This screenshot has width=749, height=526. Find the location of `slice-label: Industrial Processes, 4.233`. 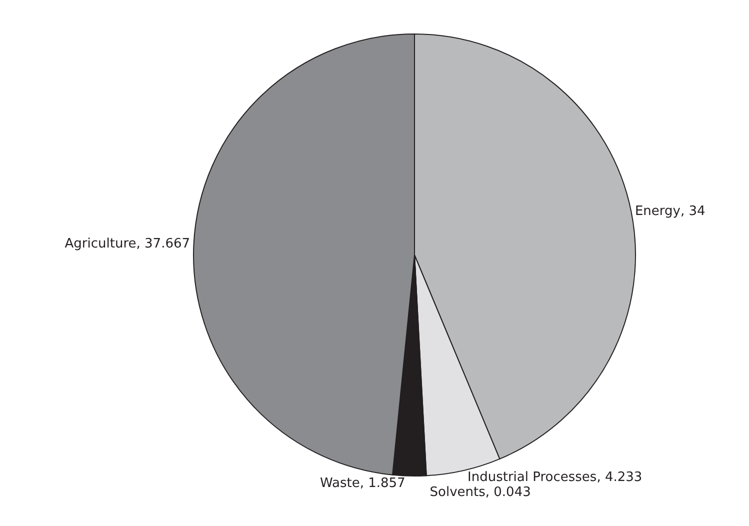

slice-label: Industrial Processes, 4.233 is located at coordinates (555, 478).